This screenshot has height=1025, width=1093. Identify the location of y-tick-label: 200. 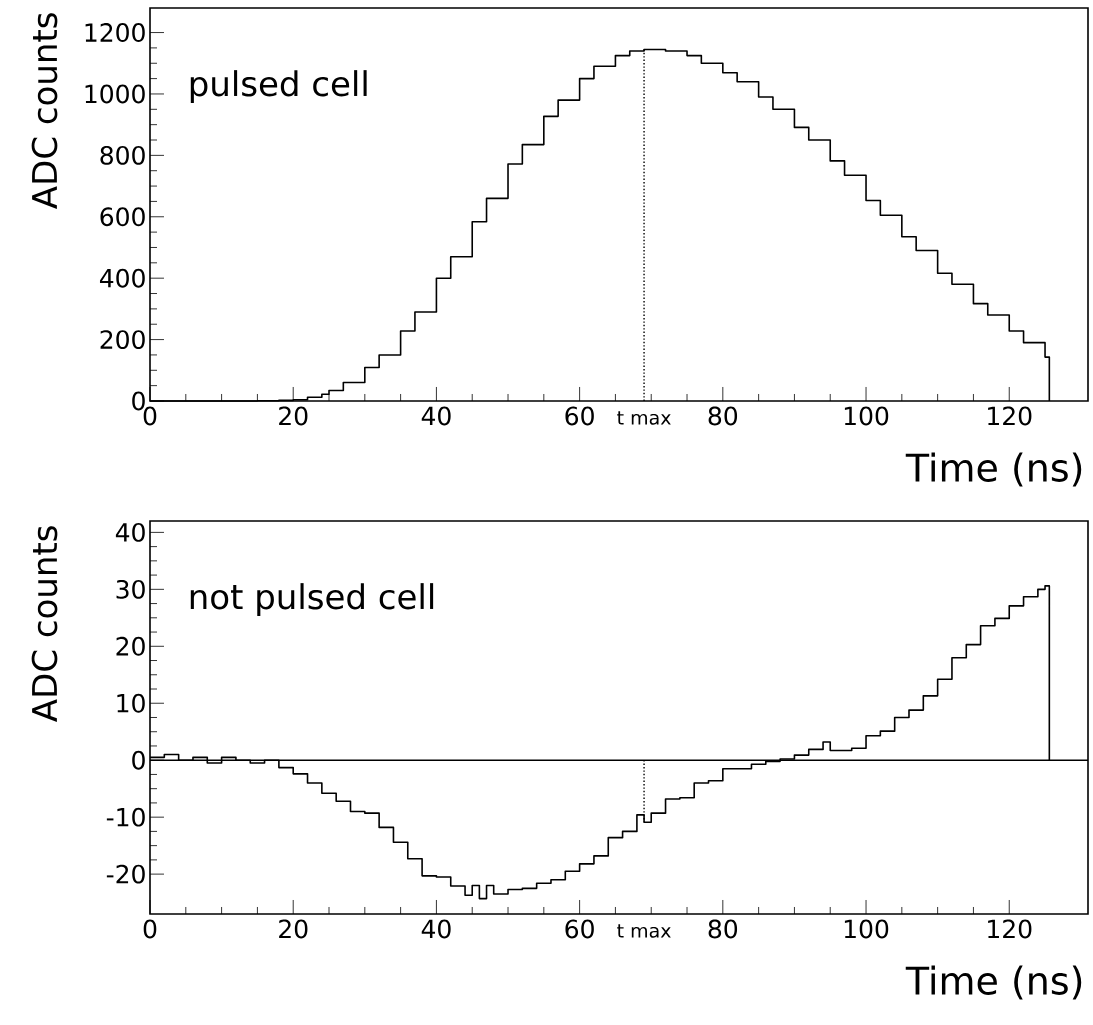
(122, 340).